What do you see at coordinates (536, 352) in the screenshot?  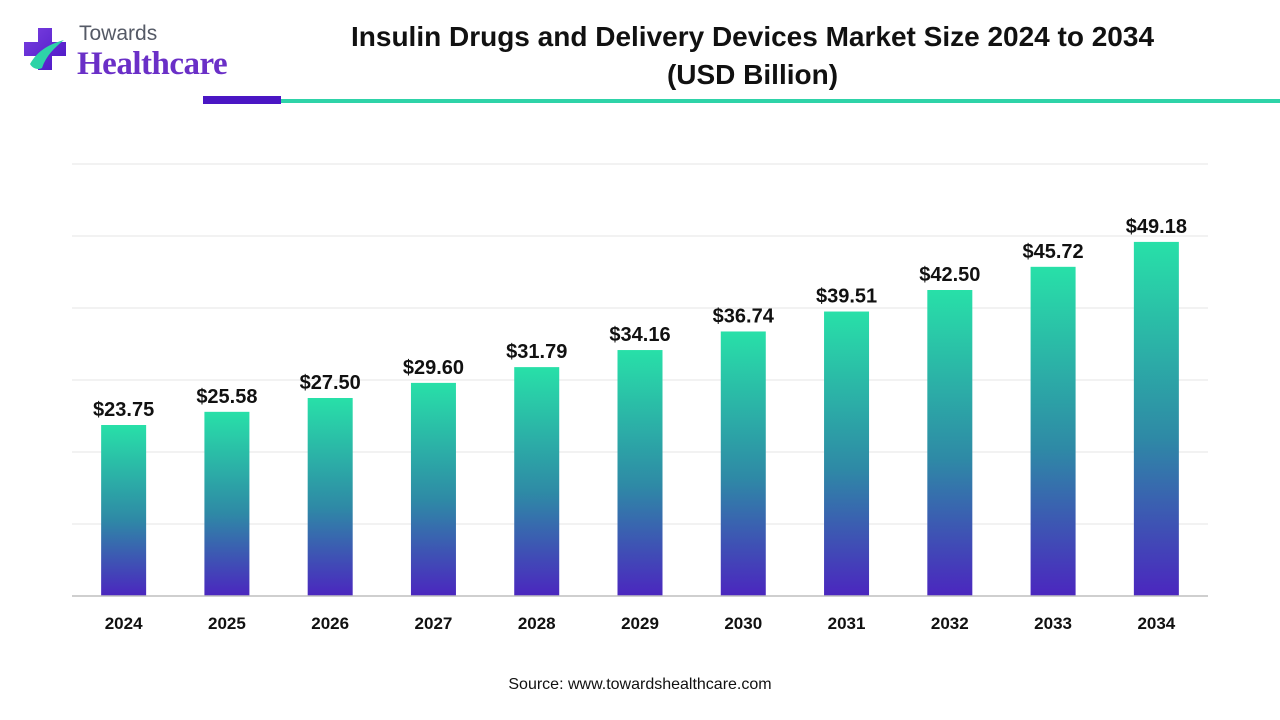 I see `data-label-2028: $31.79` at bounding box center [536, 352].